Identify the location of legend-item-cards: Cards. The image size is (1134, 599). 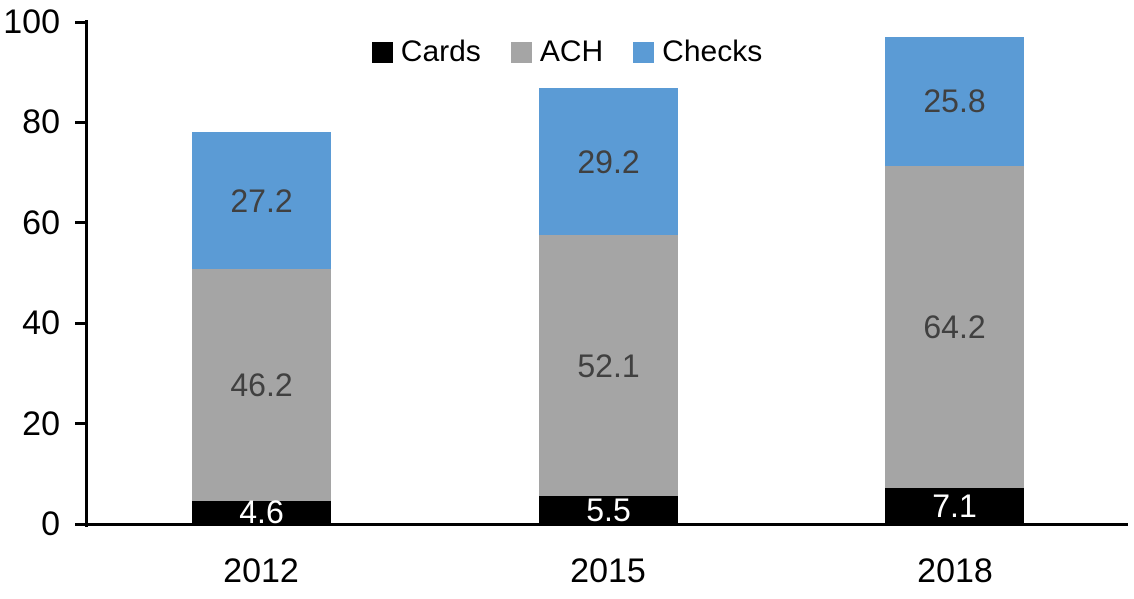
(426, 51).